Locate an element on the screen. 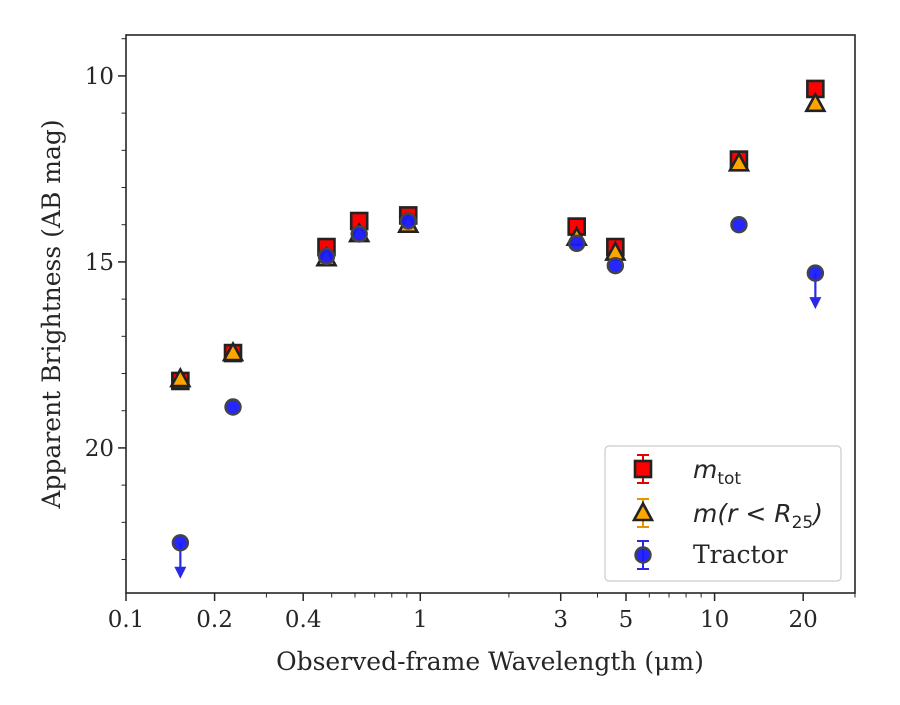 This screenshot has height=705, width=900. x-tick-label: 0.2 is located at coordinates (214, 620).